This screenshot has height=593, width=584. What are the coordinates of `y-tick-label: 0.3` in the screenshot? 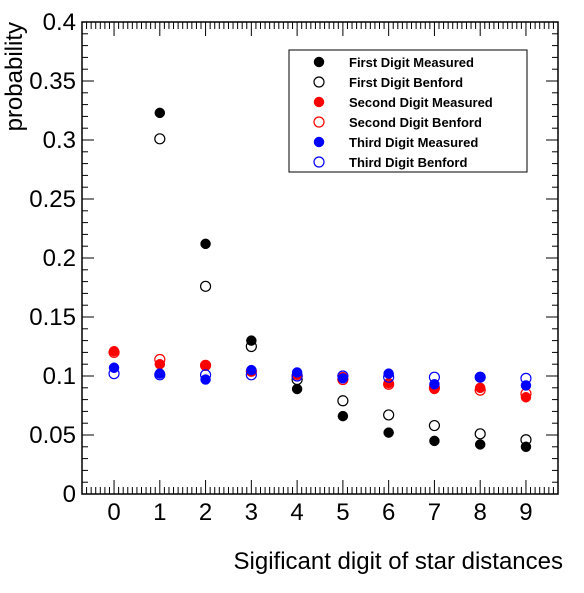 It's located at (59, 140).